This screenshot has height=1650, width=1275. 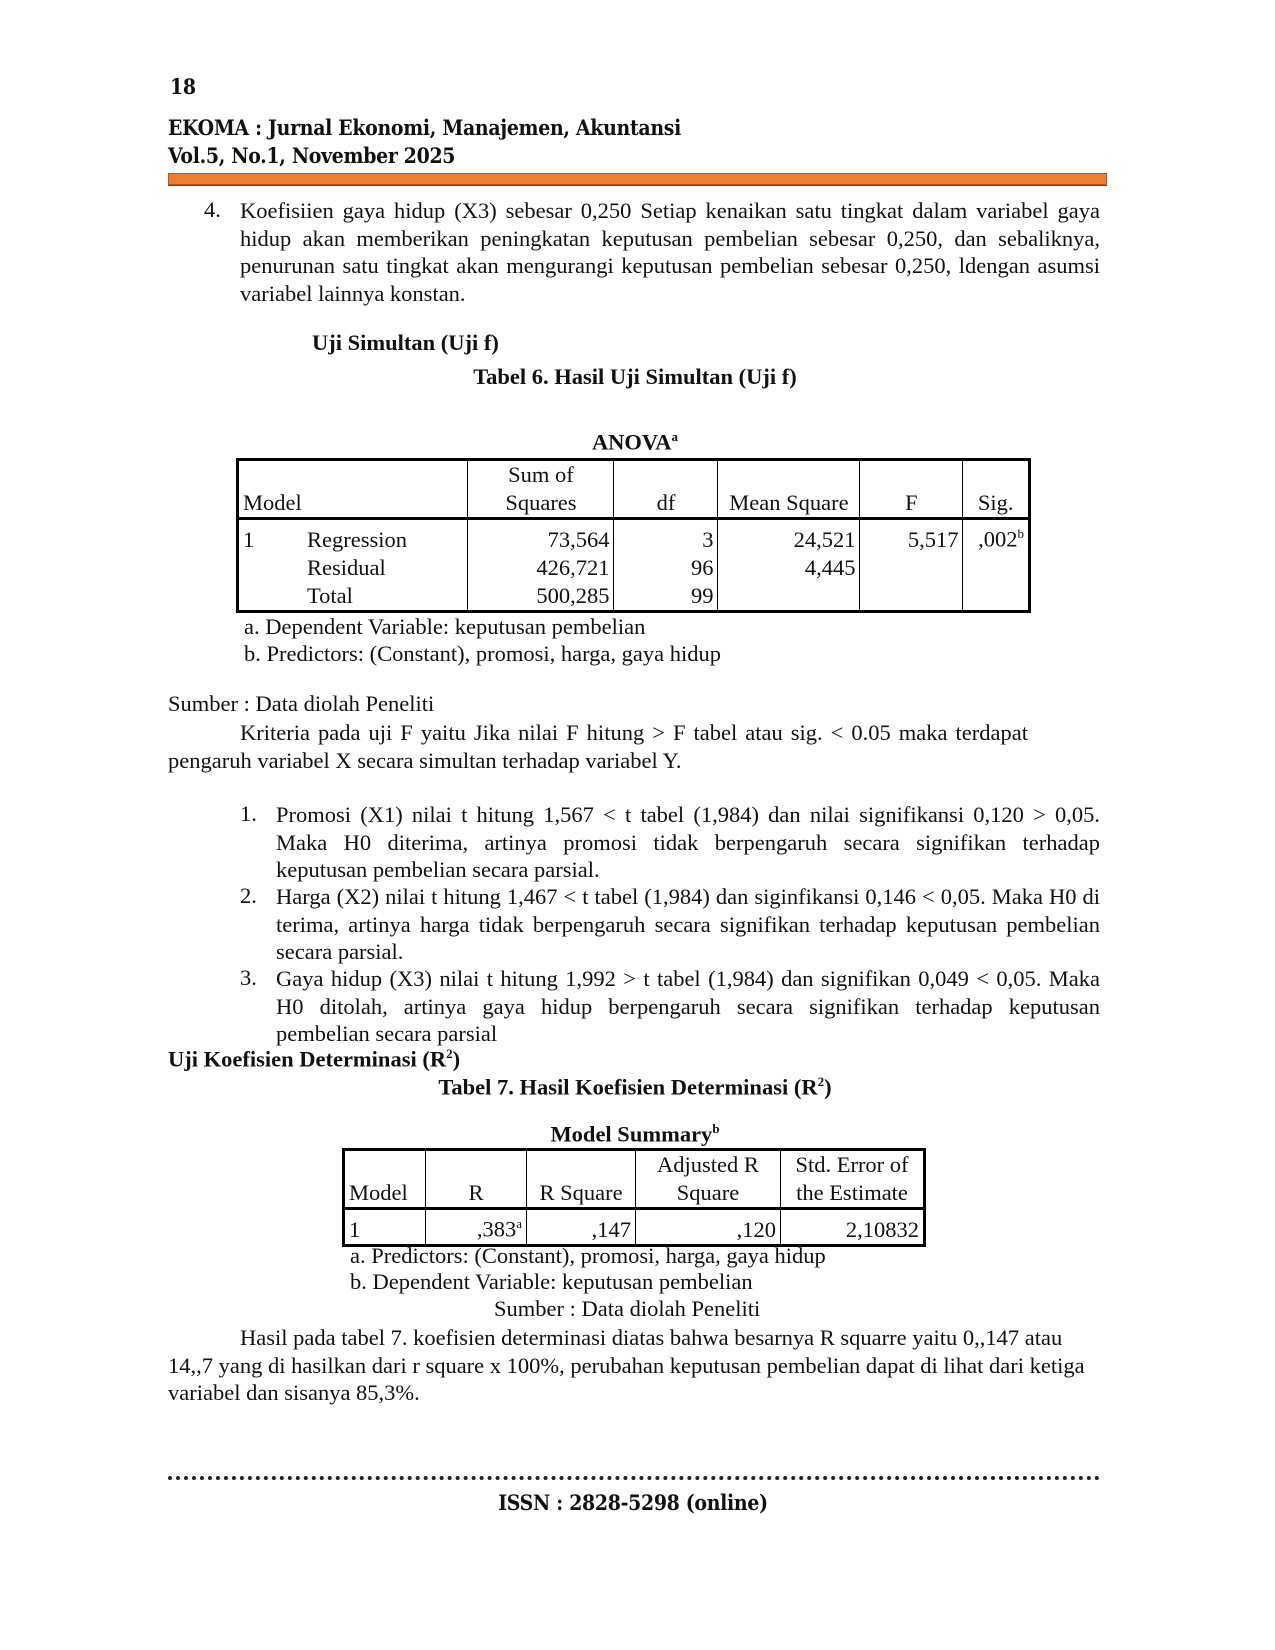 What do you see at coordinates (631, 442) in the screenshot?
I see `anova-title-text: ANOVA` at bounding box center [631, 442].